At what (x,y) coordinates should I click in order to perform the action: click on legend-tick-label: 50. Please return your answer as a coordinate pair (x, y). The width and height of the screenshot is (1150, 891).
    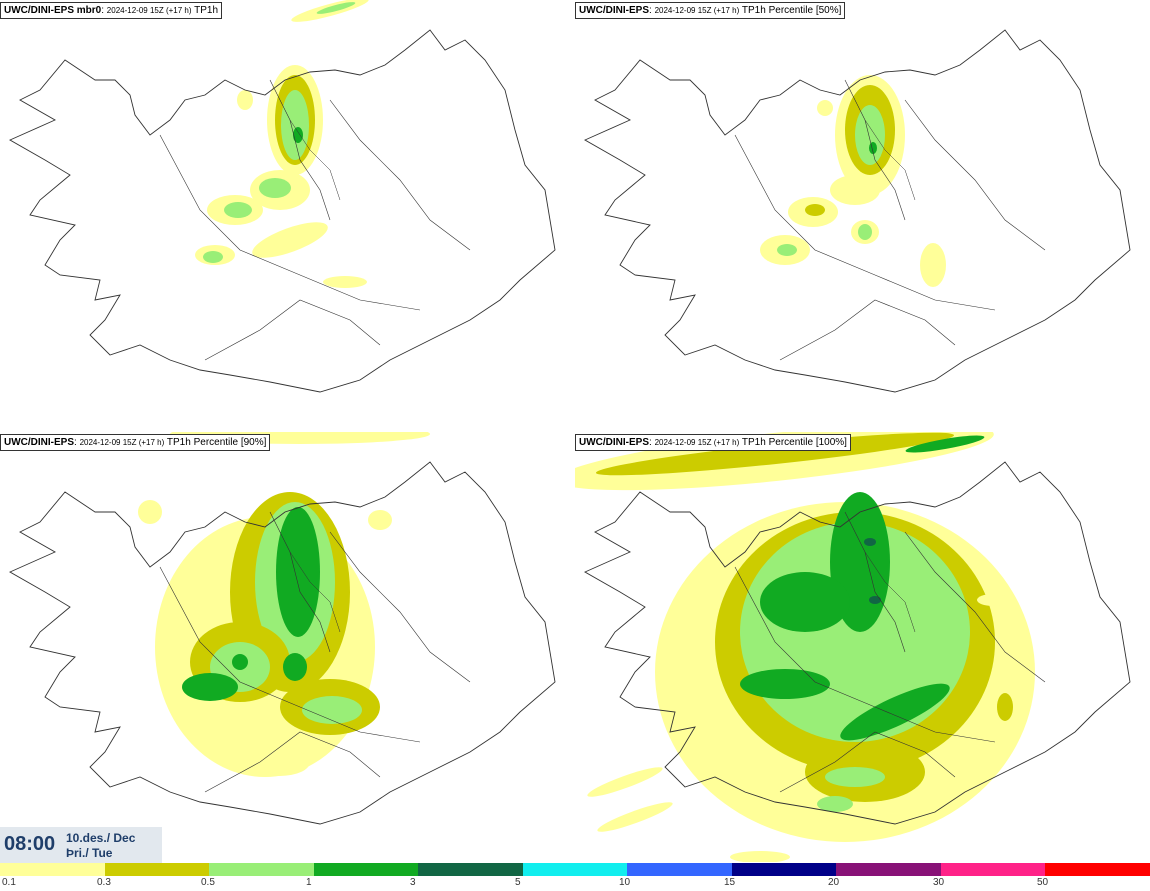
    Looking at the image, I should click on (1043, 882).